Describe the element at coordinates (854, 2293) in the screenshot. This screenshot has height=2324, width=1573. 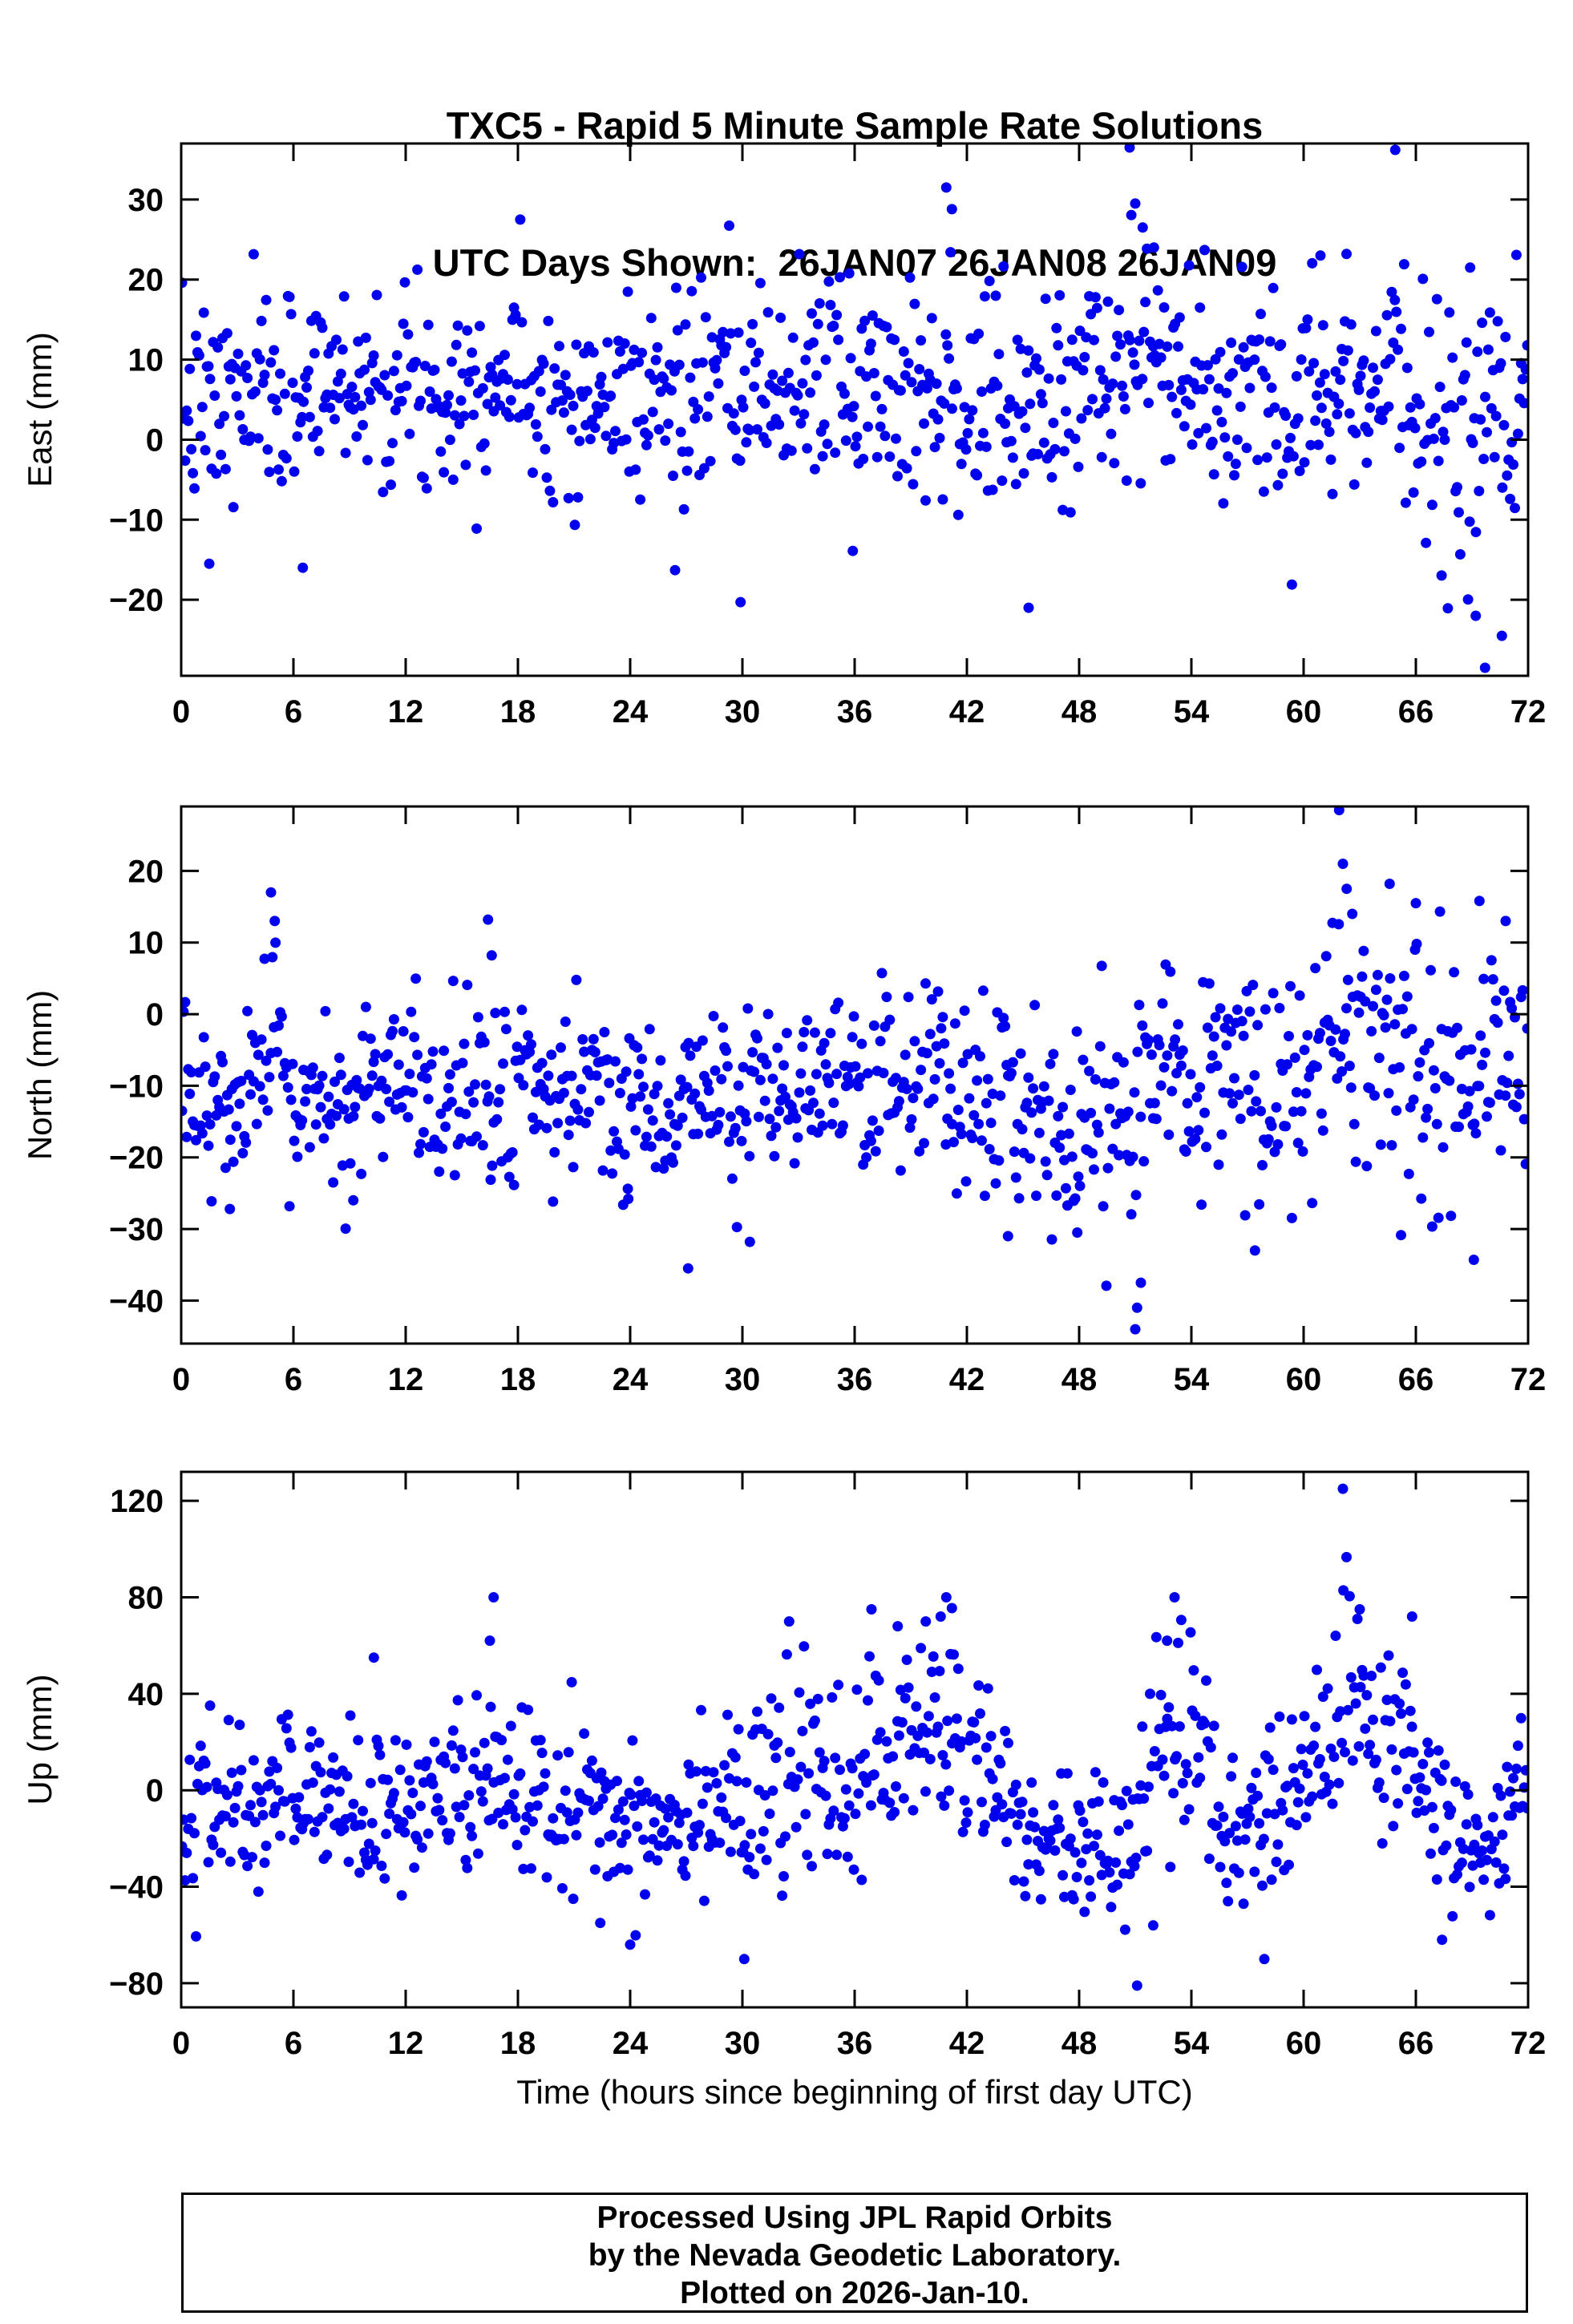
I see `footer-line3: Plotted on 2026-Jan-10.` at that location.